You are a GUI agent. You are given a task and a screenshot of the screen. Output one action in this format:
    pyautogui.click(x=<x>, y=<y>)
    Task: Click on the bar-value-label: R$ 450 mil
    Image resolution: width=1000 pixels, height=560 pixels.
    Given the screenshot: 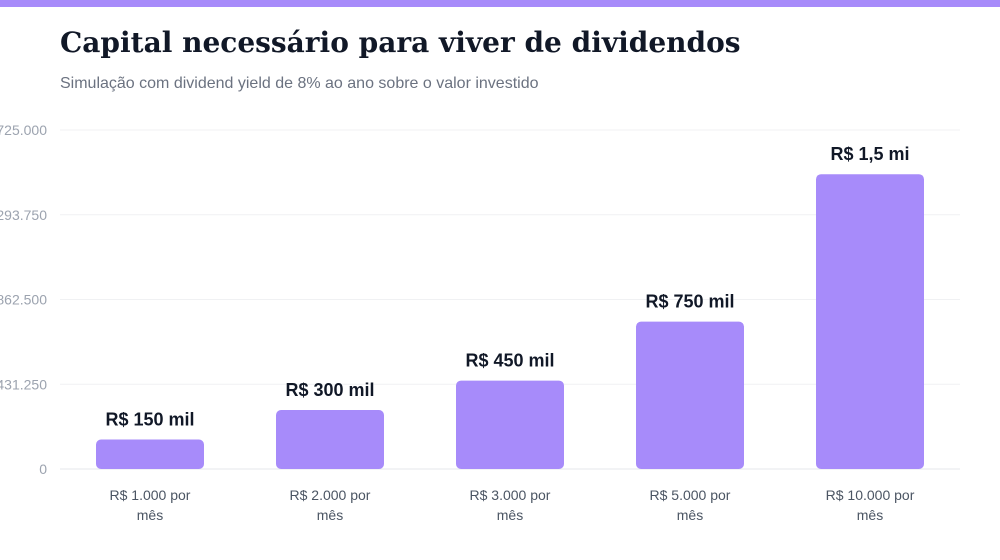 What is the action you would take?
    pyautogui.click(x=509, y=361)
    